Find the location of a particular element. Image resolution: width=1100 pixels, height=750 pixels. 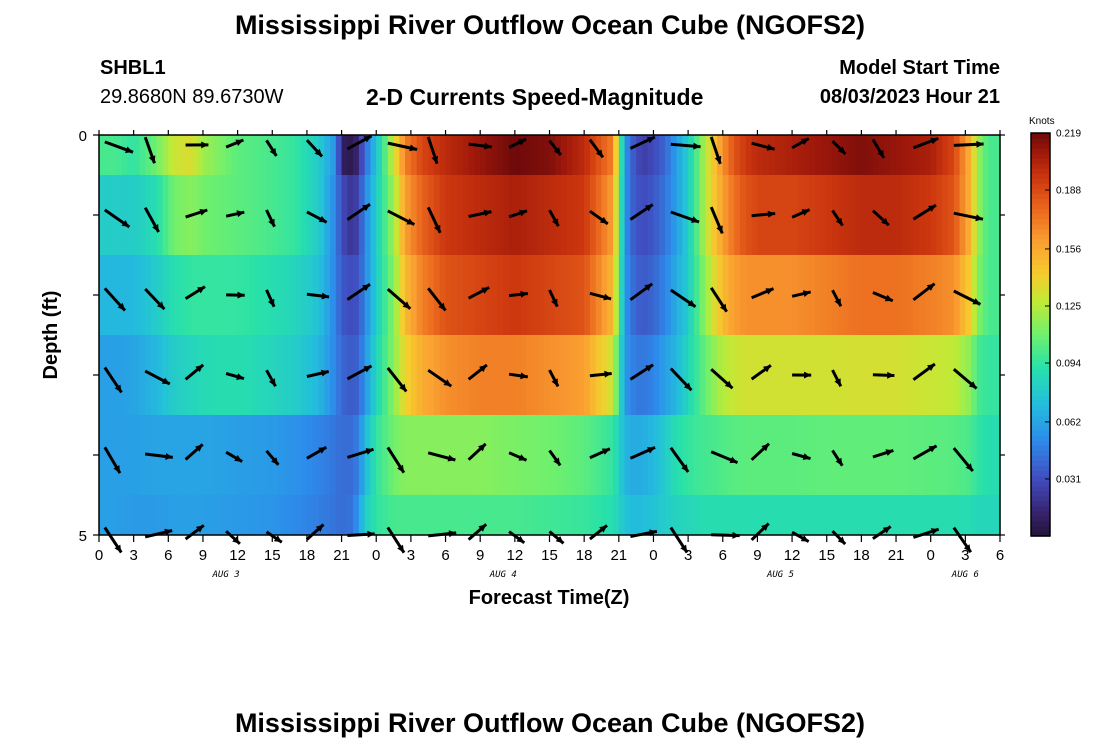

day-label: AUG 4 is located at coordinates (503, 575).